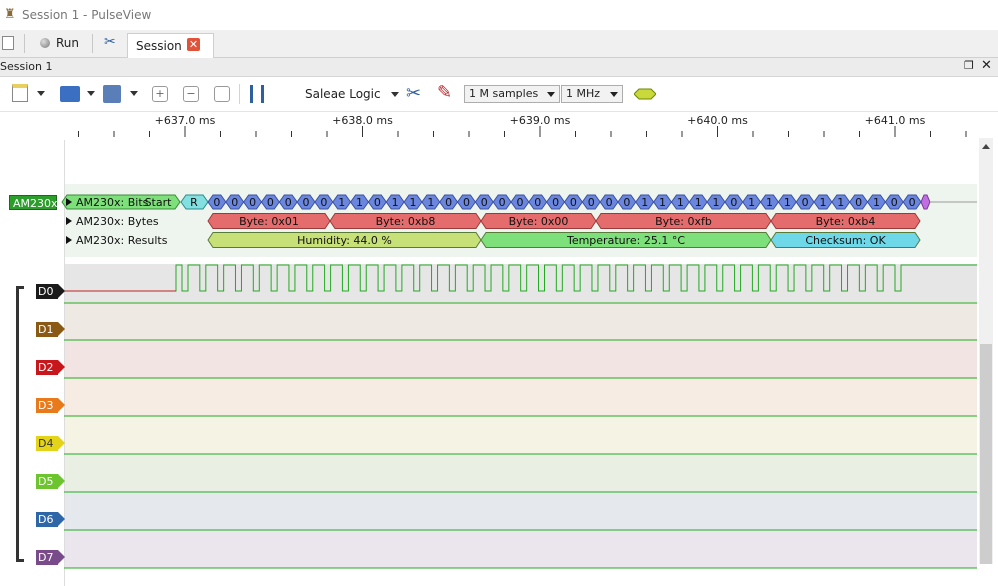 The image size is (998, 586). I want to click on settings-tools-icon: ✂, so click(110, 42).